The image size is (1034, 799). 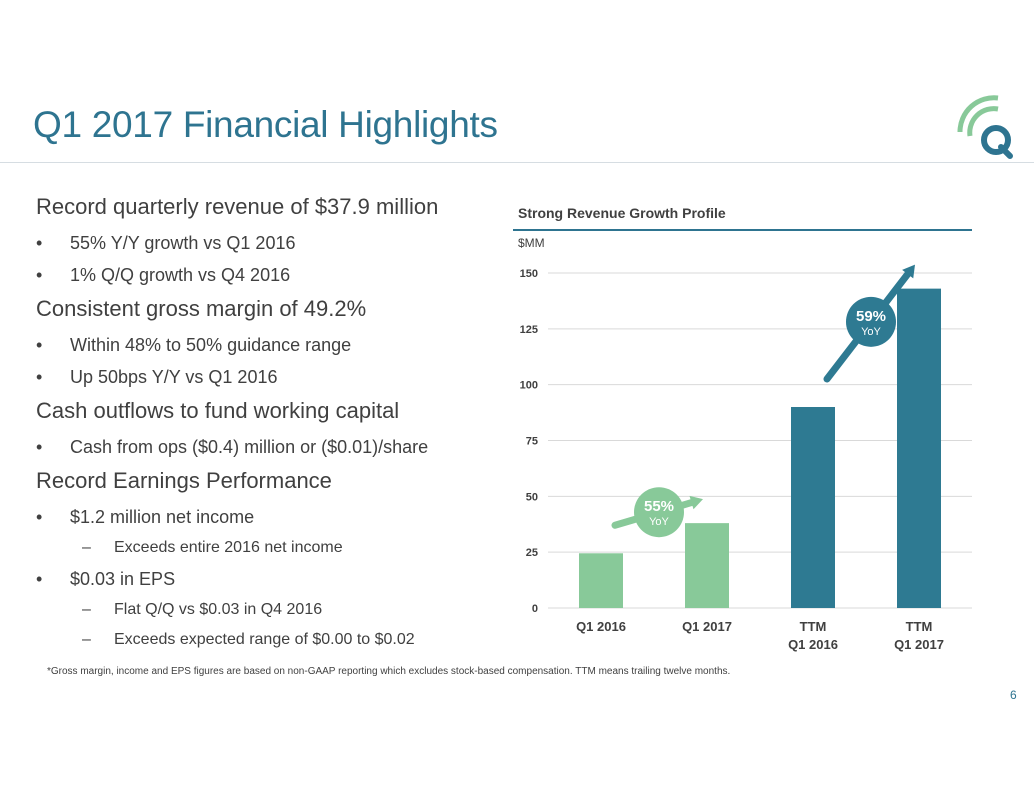 What do you see at coordinates (266, 243) in the screenshot?
I see `bullet-item: 55% Y/Y growth vs Q1 2016` at bounding box center [266, 243].